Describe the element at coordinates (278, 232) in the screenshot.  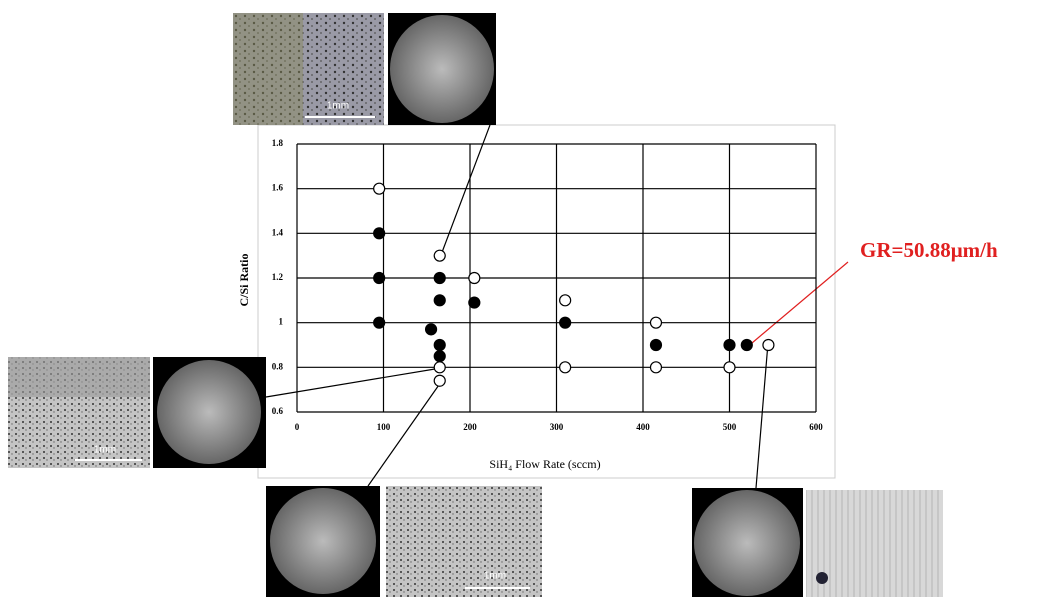
I see `y-tick-label: 1.4` at that location.